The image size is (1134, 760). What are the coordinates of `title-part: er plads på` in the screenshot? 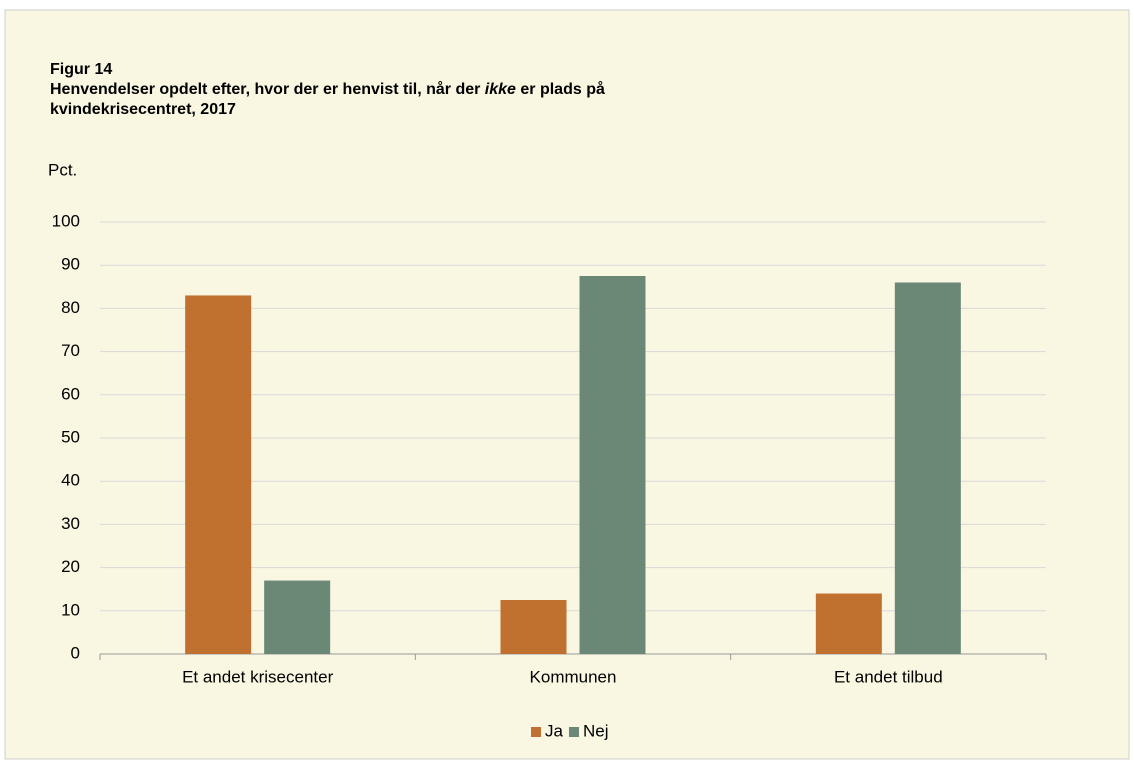 It's located at (560, 89).